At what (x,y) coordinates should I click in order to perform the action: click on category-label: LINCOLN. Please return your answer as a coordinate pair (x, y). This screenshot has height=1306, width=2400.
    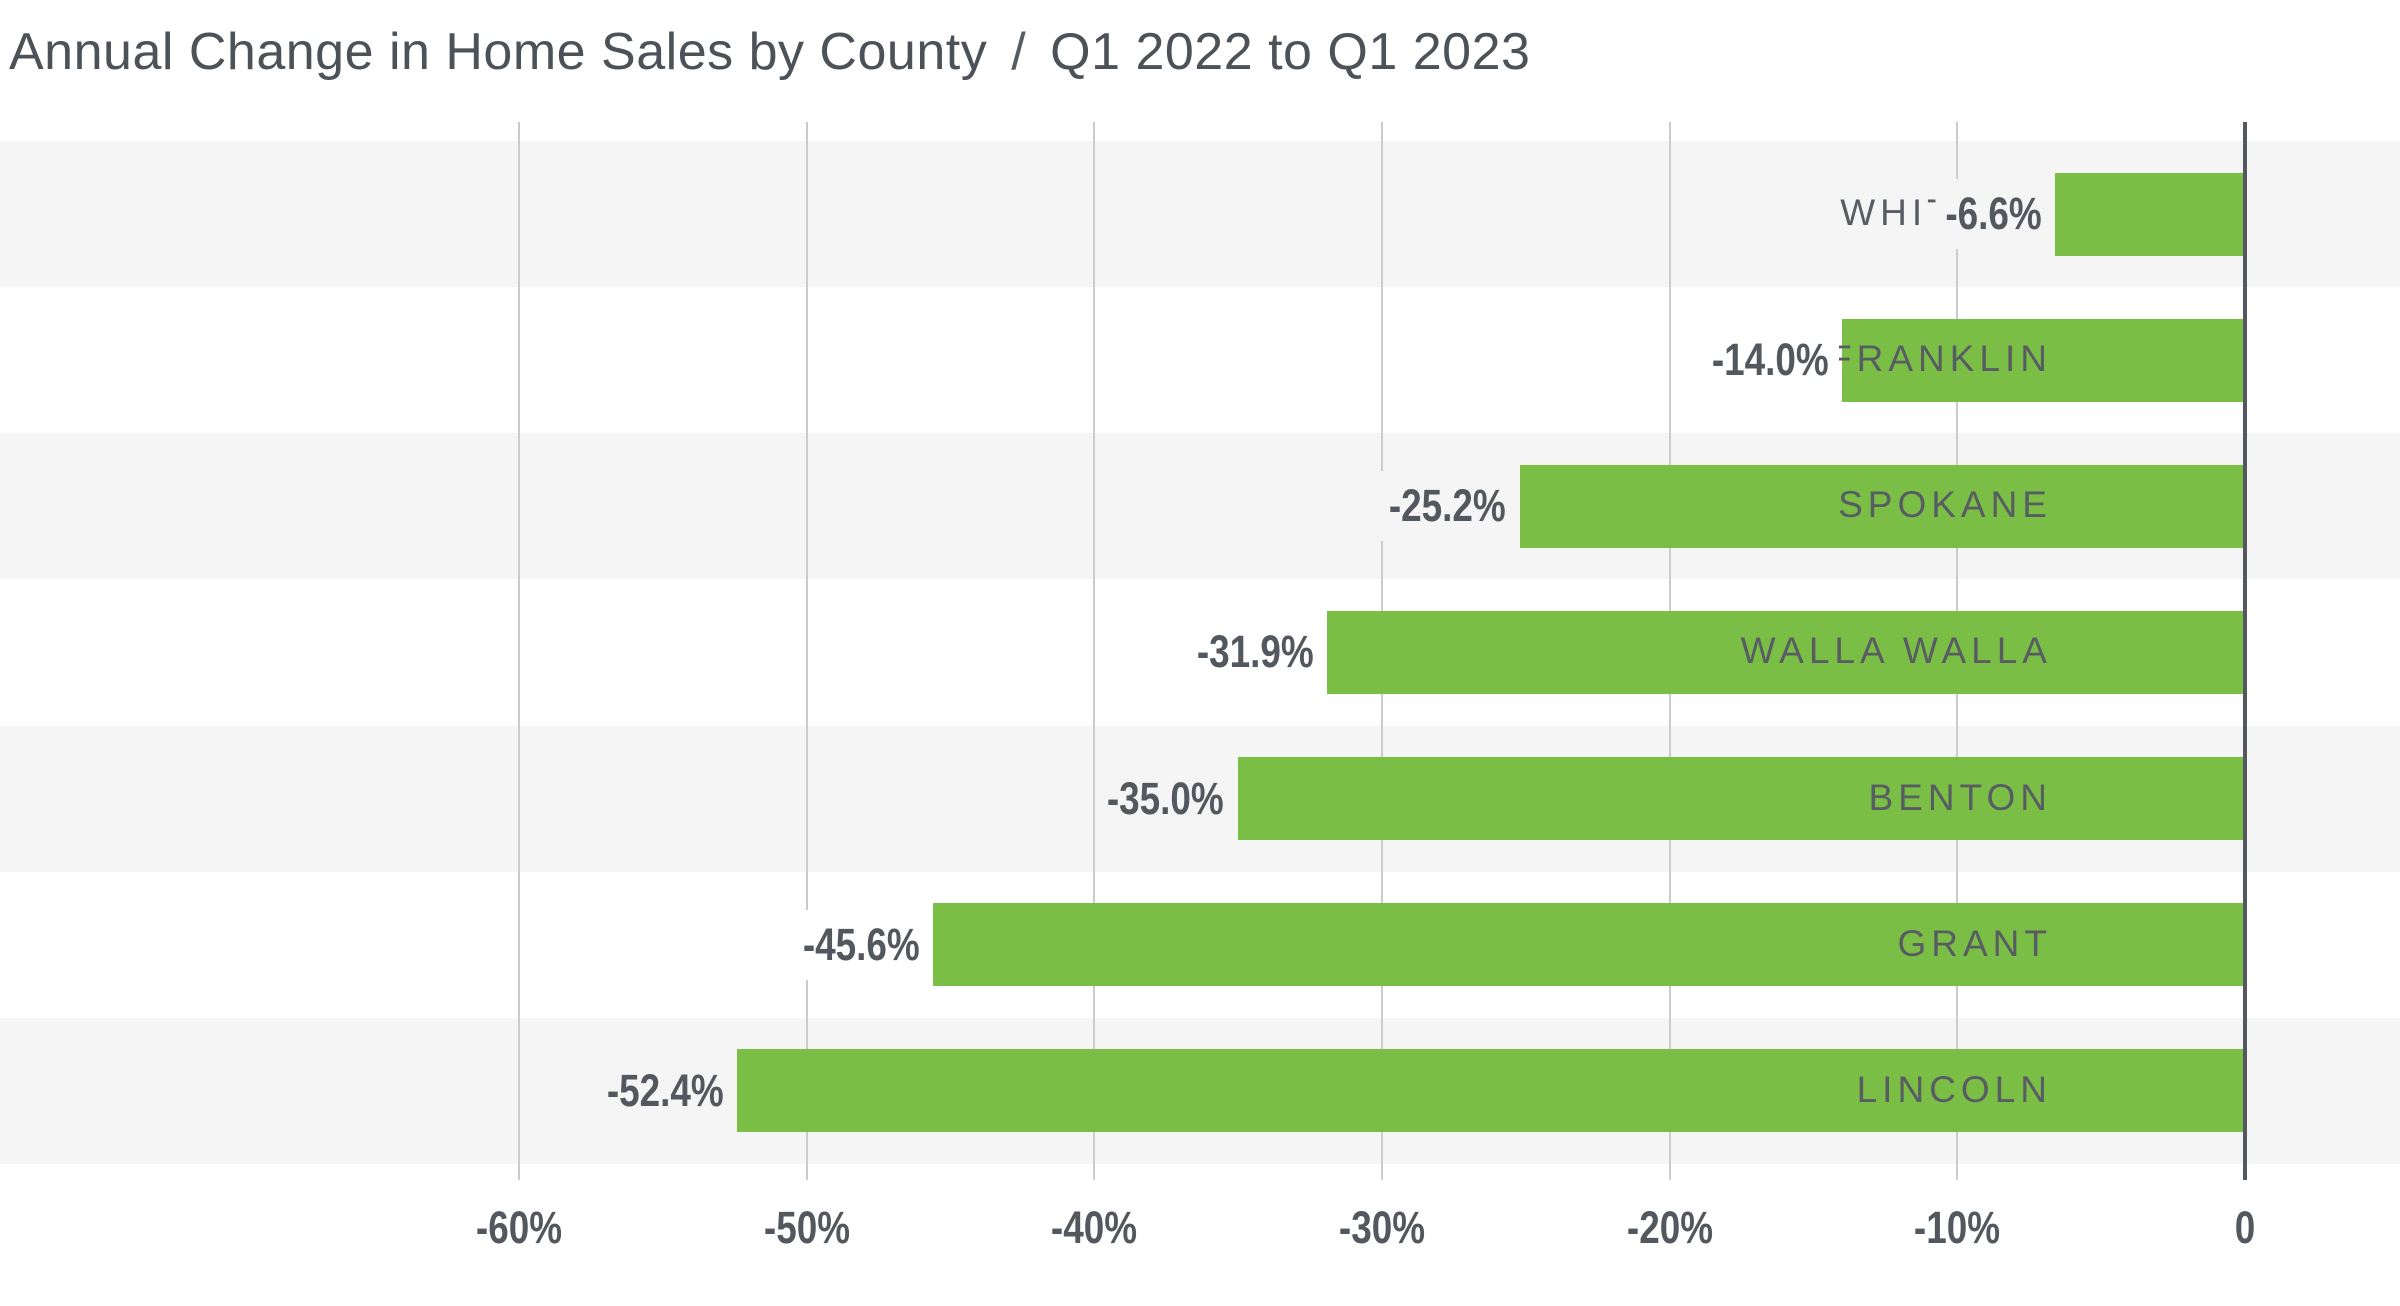
    Looking at the image, I should click on (1954, 1090).